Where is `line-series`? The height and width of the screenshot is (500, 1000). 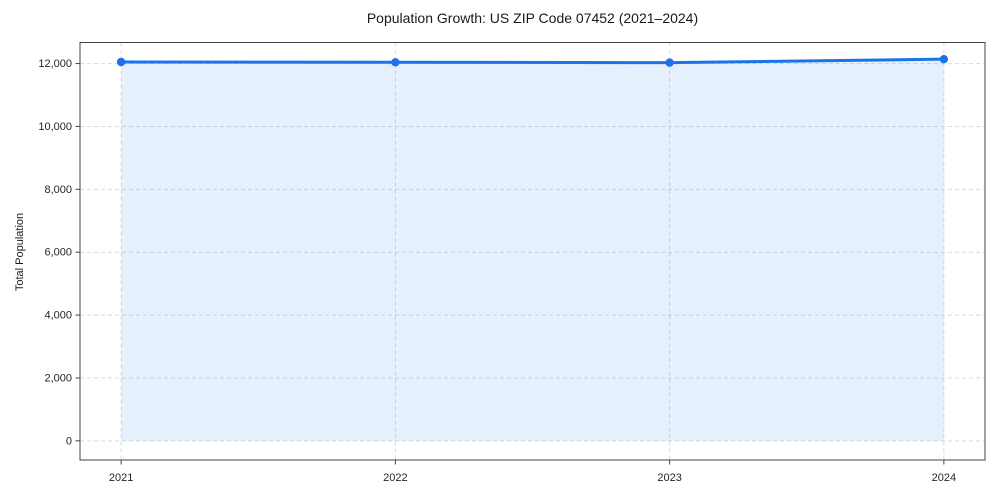 line-series is located at coordinates (532, 61).